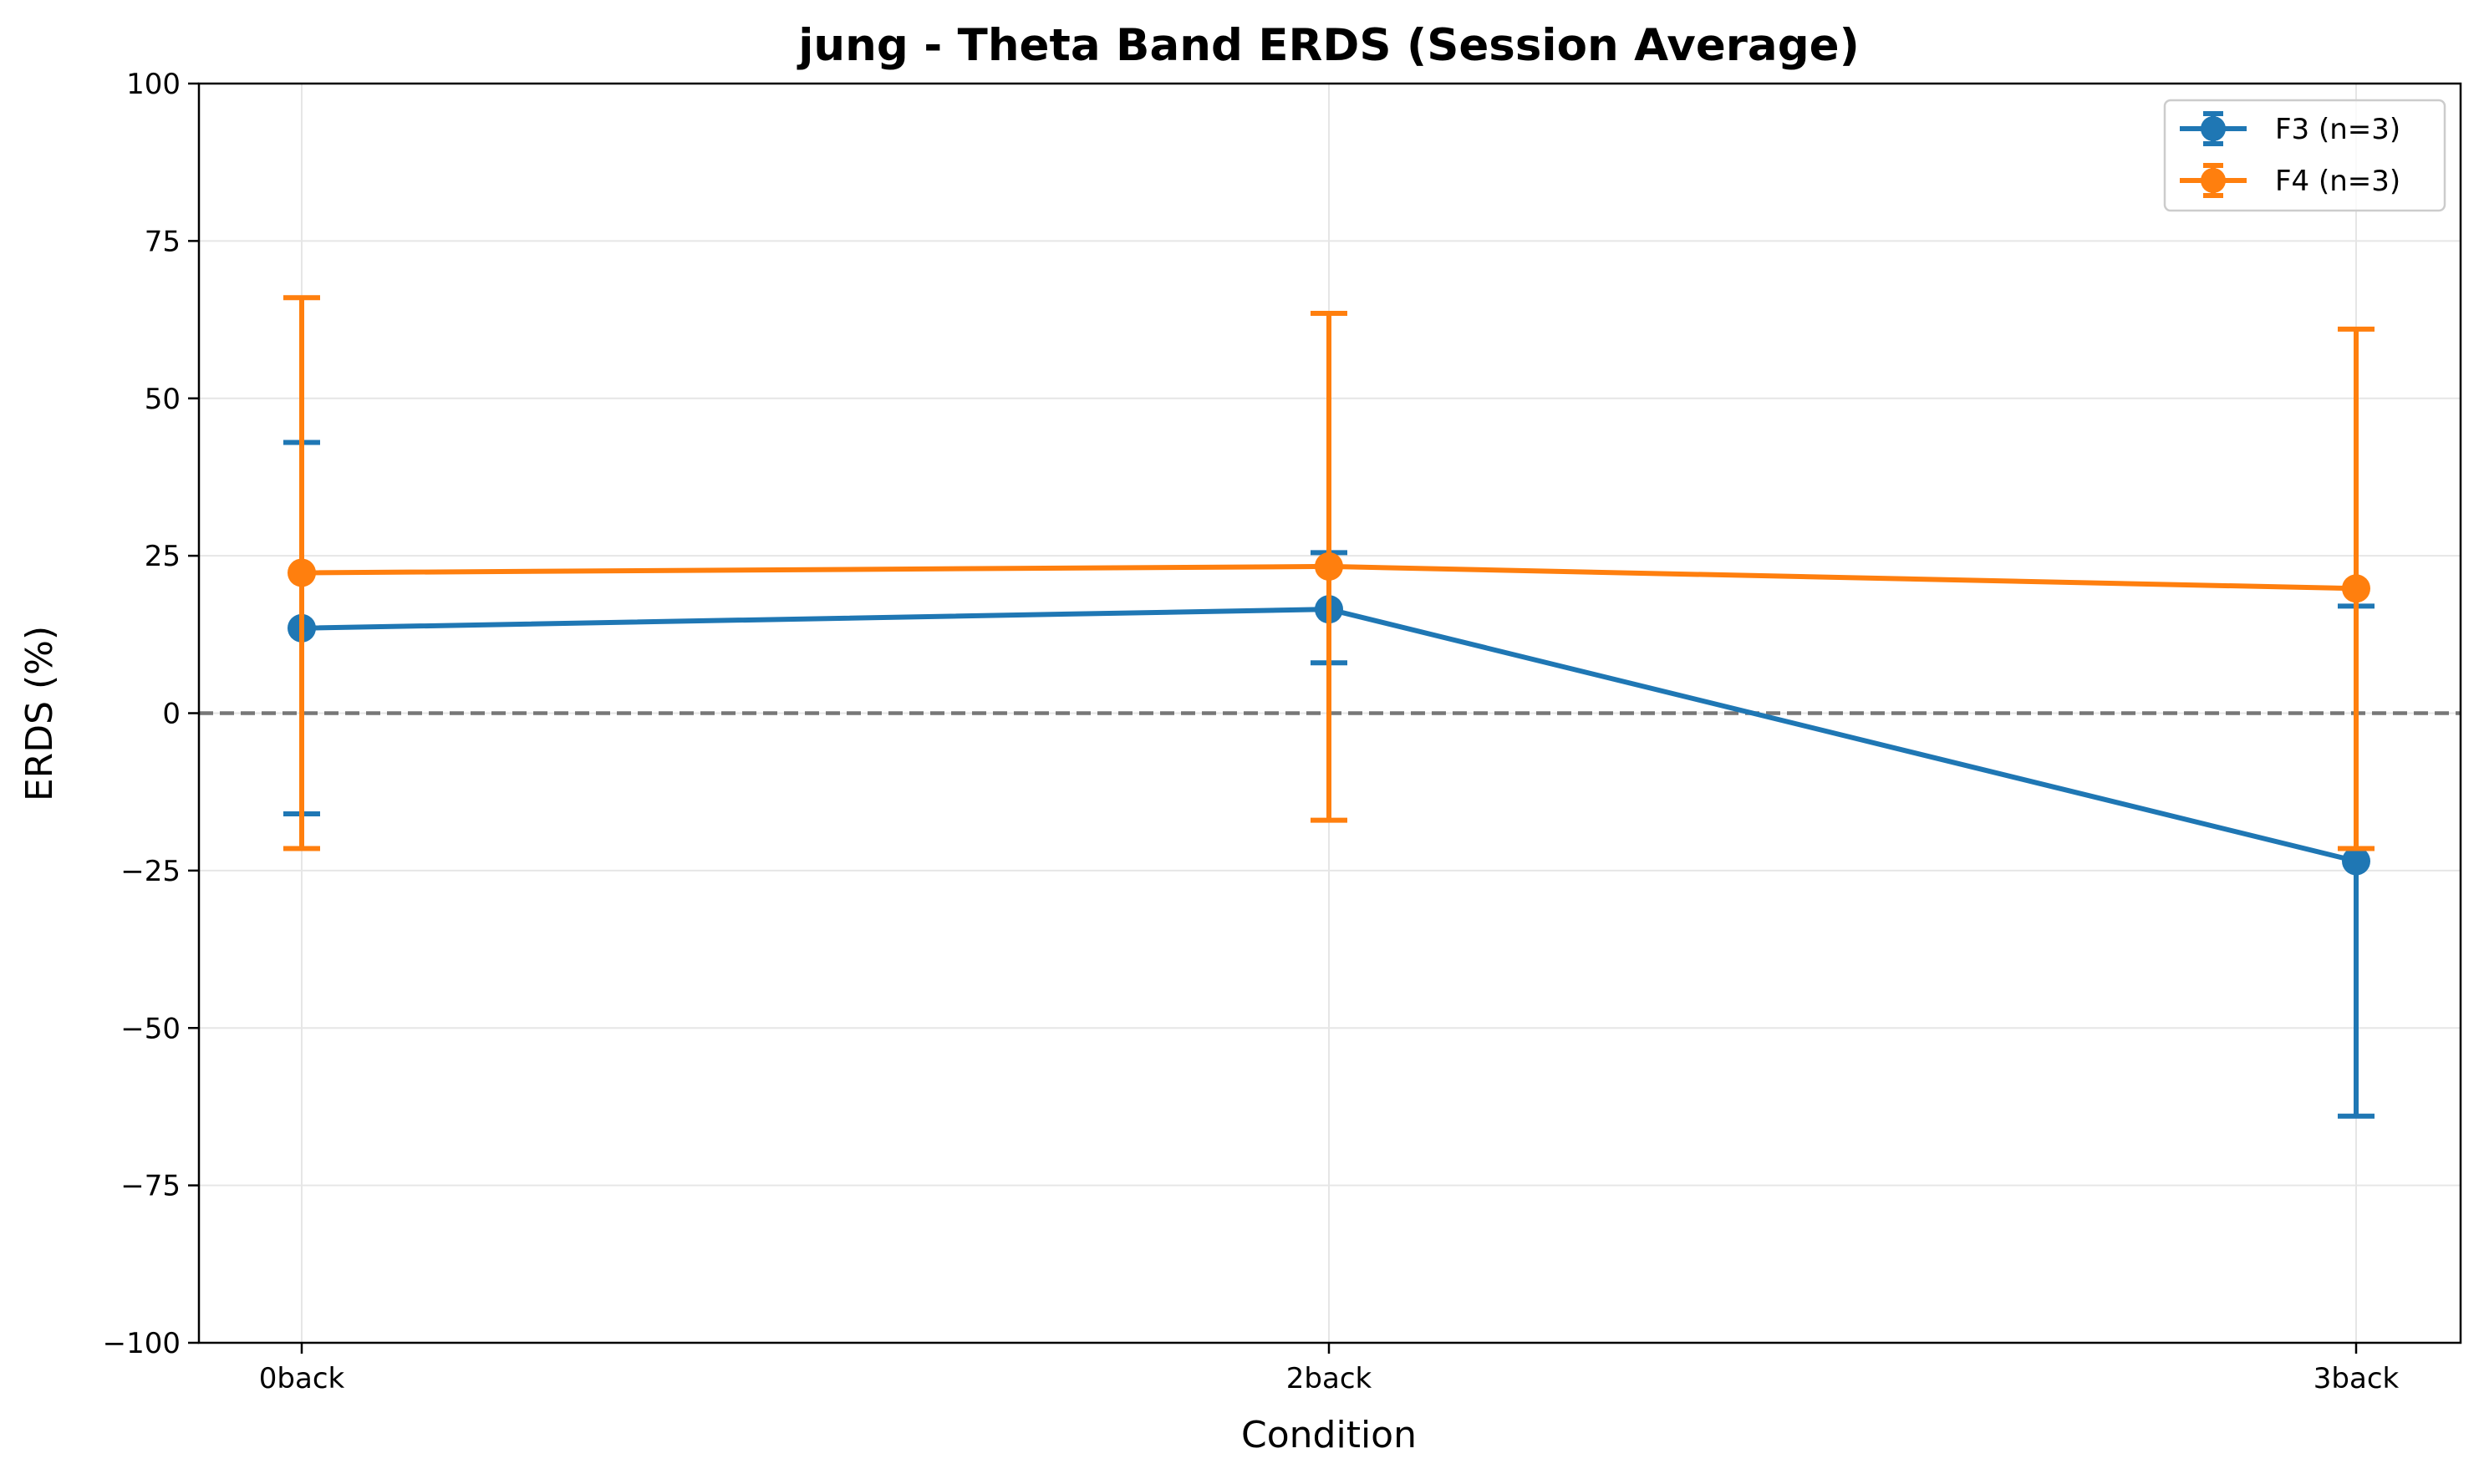  Describe the element at coordinates (153, 84) in the screenshot. I see `y-tick-label: 100` at that location.